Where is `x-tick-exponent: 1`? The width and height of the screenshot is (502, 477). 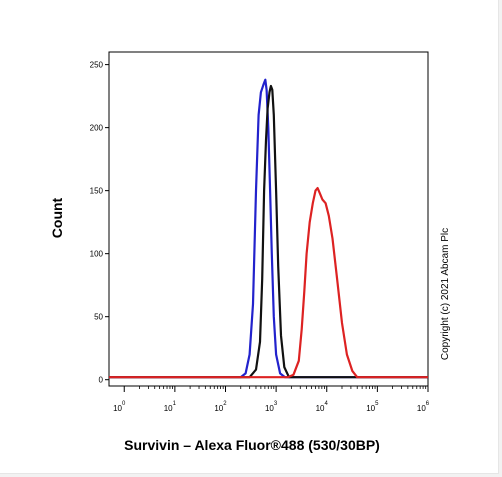
x-tick-exponent: 1 is located at coordinates (175, 404).